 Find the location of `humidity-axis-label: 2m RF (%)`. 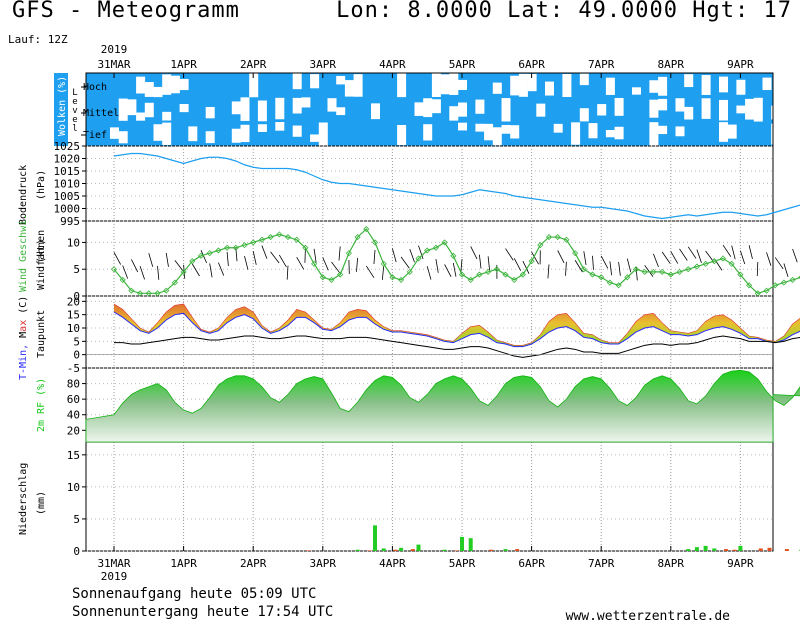

humidity-axis-label: 2m RF (%) is located at coordinates (41, 405).